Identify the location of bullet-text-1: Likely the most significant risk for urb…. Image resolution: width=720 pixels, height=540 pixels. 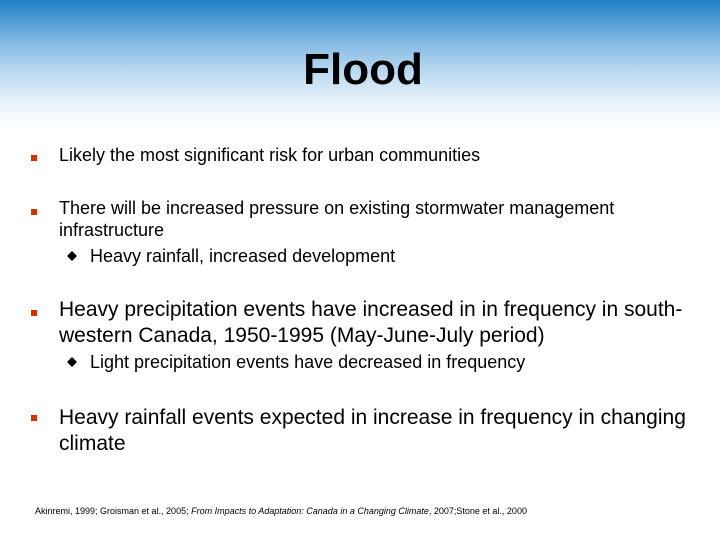
(270, 155).